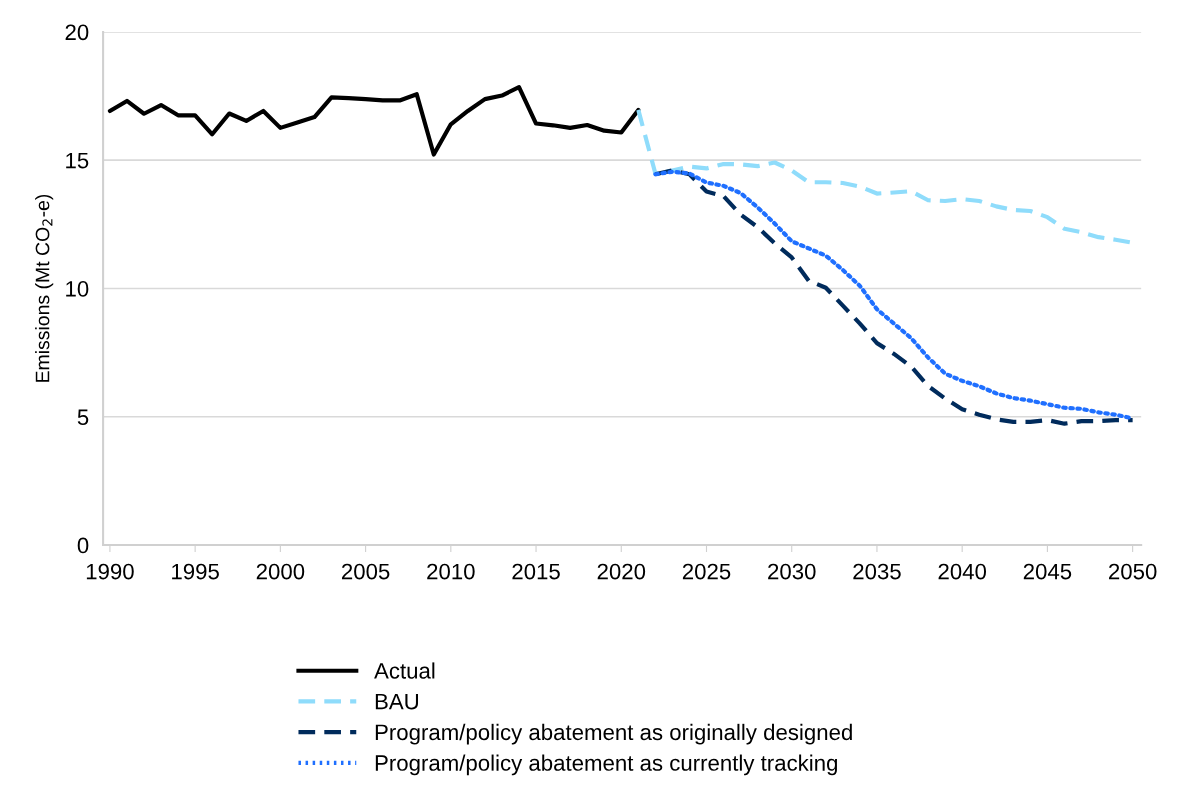 This screenshot has height=798, width=1185. I want to click on legend-label: Program/policy abatement as currently tracking, so click(606, 765).